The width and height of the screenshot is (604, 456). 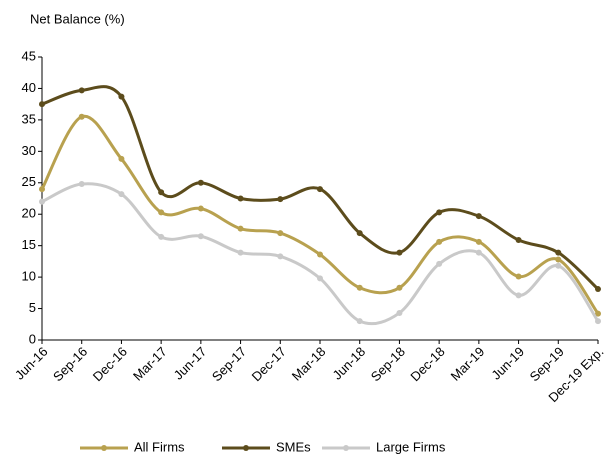 I want to click on x-tick-label: Sep-16, so click(x=70, y=364).